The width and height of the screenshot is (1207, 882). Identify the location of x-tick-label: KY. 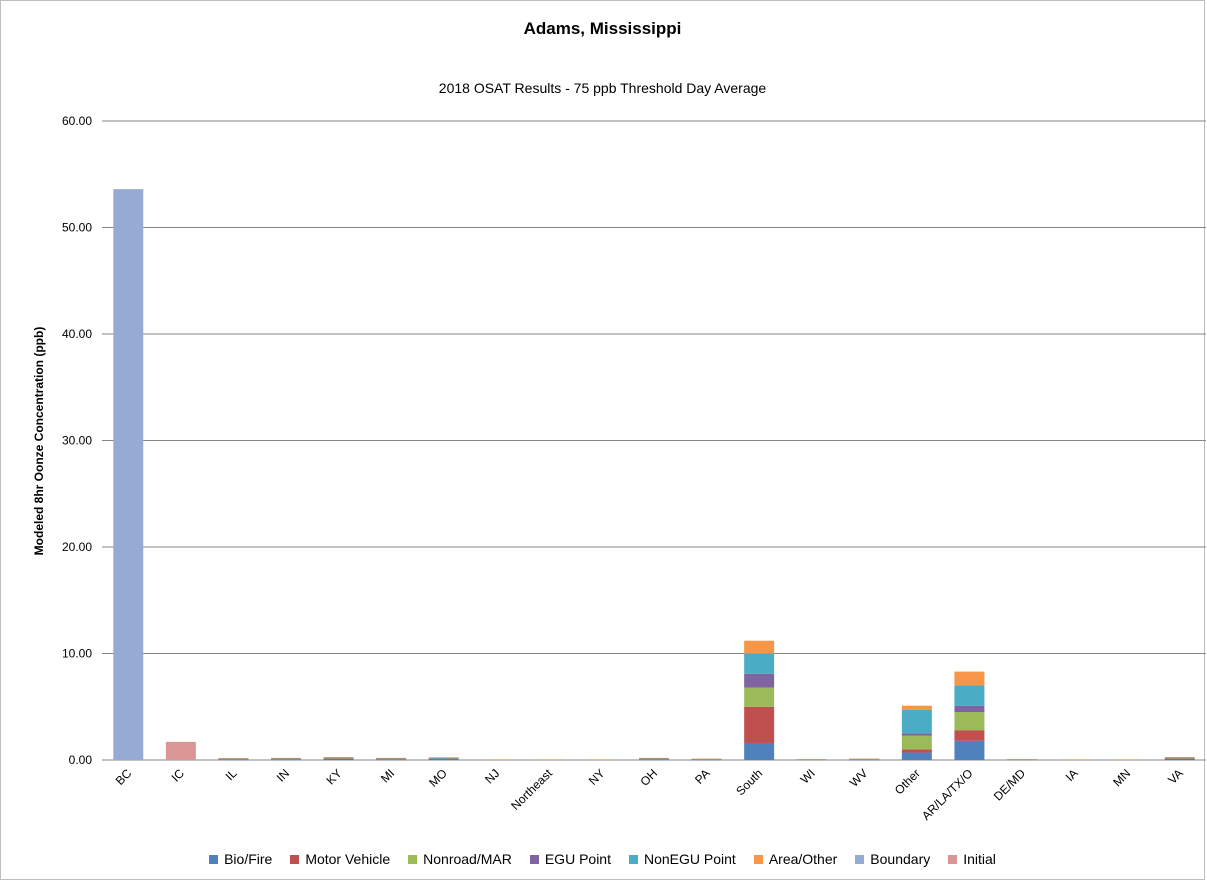
(333, 776).